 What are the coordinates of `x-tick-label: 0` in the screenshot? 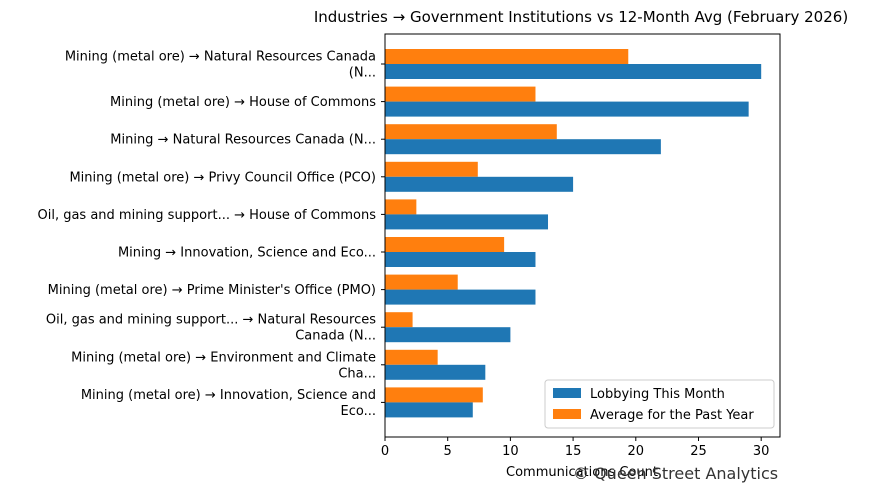 It's located at (385, 451).